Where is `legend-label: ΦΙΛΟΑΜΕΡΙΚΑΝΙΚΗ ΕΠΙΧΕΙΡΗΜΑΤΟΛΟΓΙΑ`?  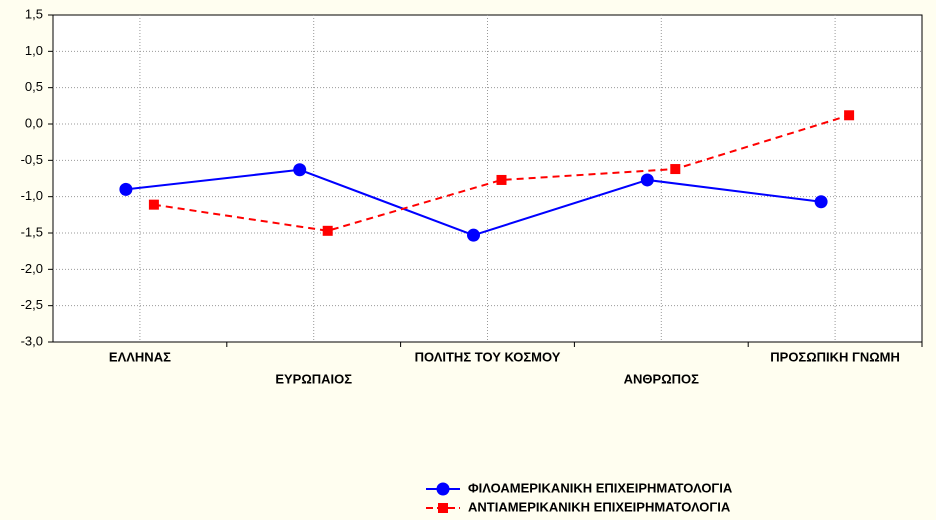
legend-label: ΦΙΛΟΑΜΕΡΙΚΑΝΙΚΗ ΕΠΙΧΕΙΡΗΜΑΤΟΛΟΓΙΑ is located at coordinates (600, 487).